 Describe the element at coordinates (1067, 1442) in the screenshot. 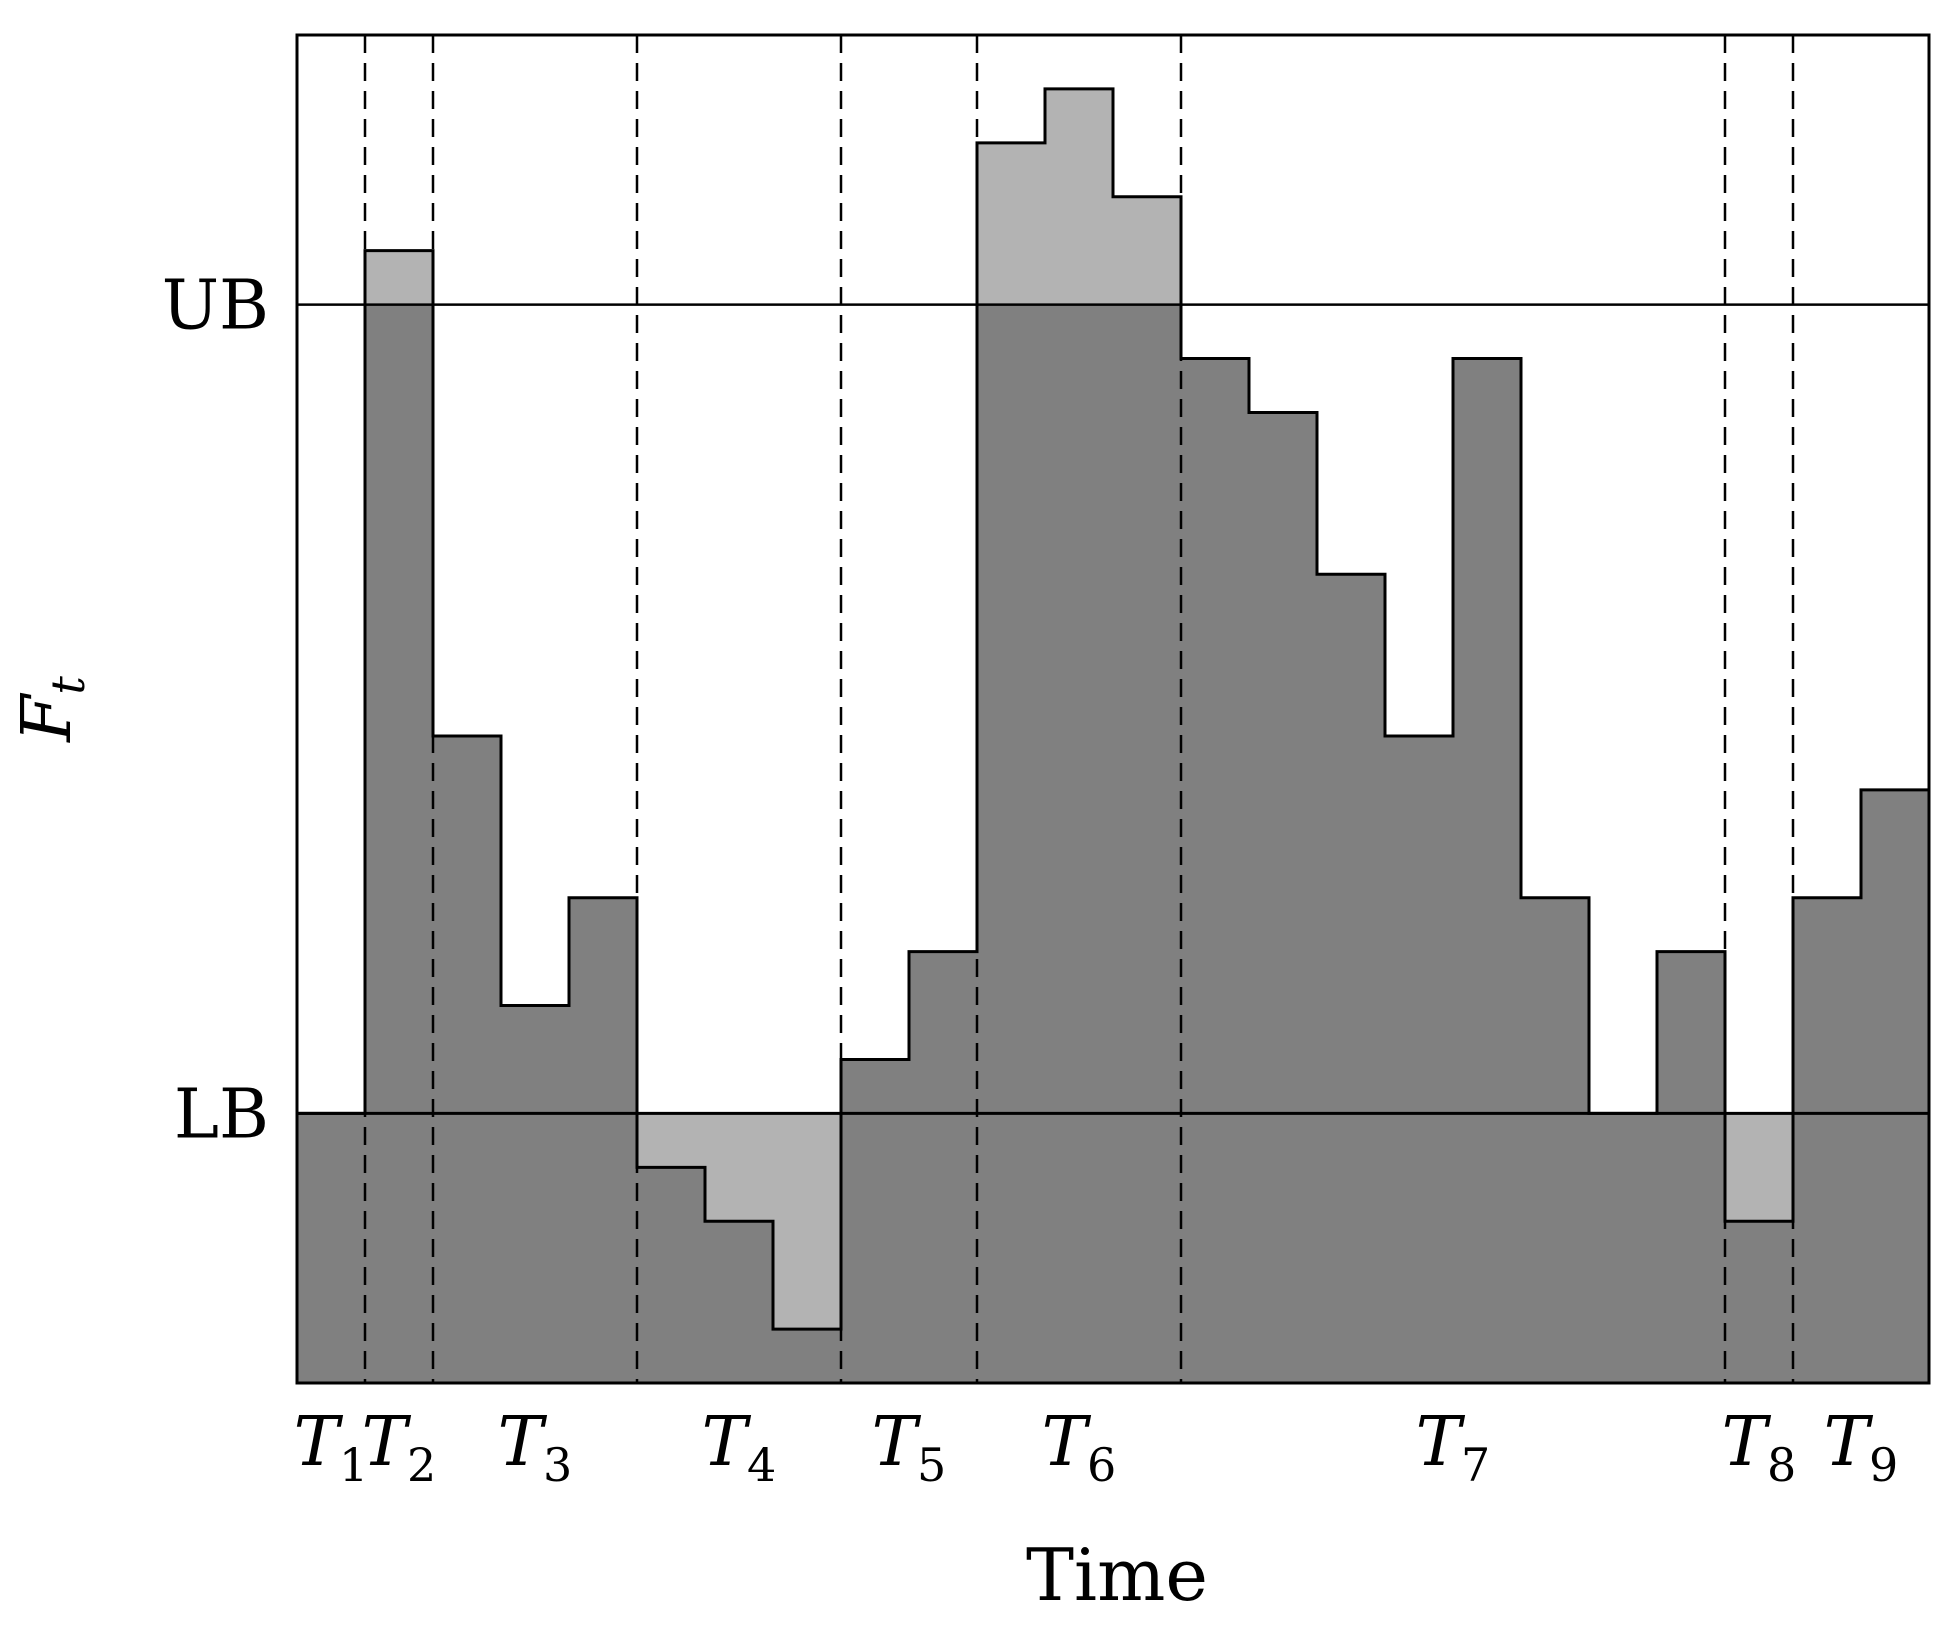

I see `period-label-6-main: T` at that location.